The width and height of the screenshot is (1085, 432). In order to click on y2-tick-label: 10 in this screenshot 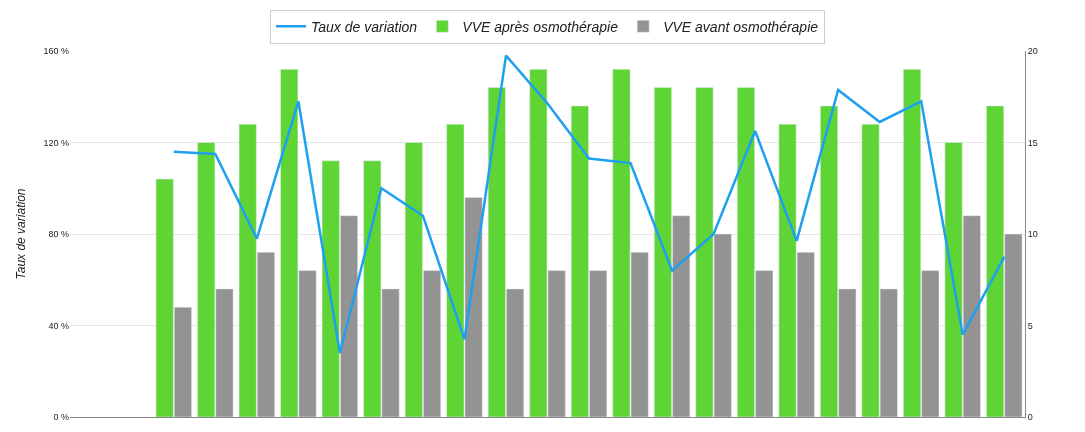, I will do `click(1032, 234)`.